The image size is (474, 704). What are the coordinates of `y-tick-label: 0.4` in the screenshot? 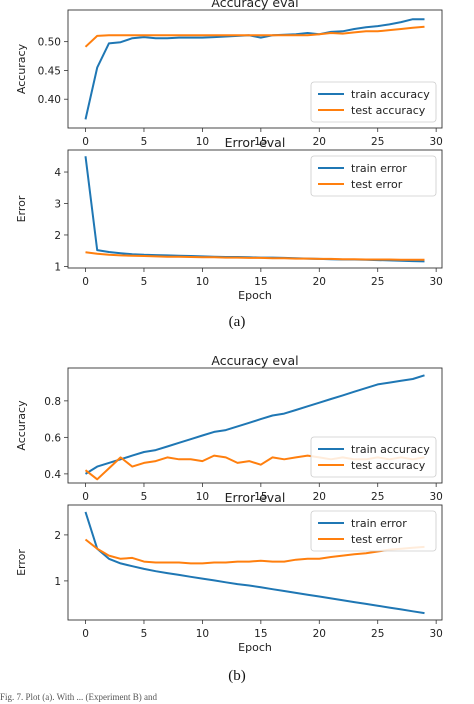 It's located at (52, 475).